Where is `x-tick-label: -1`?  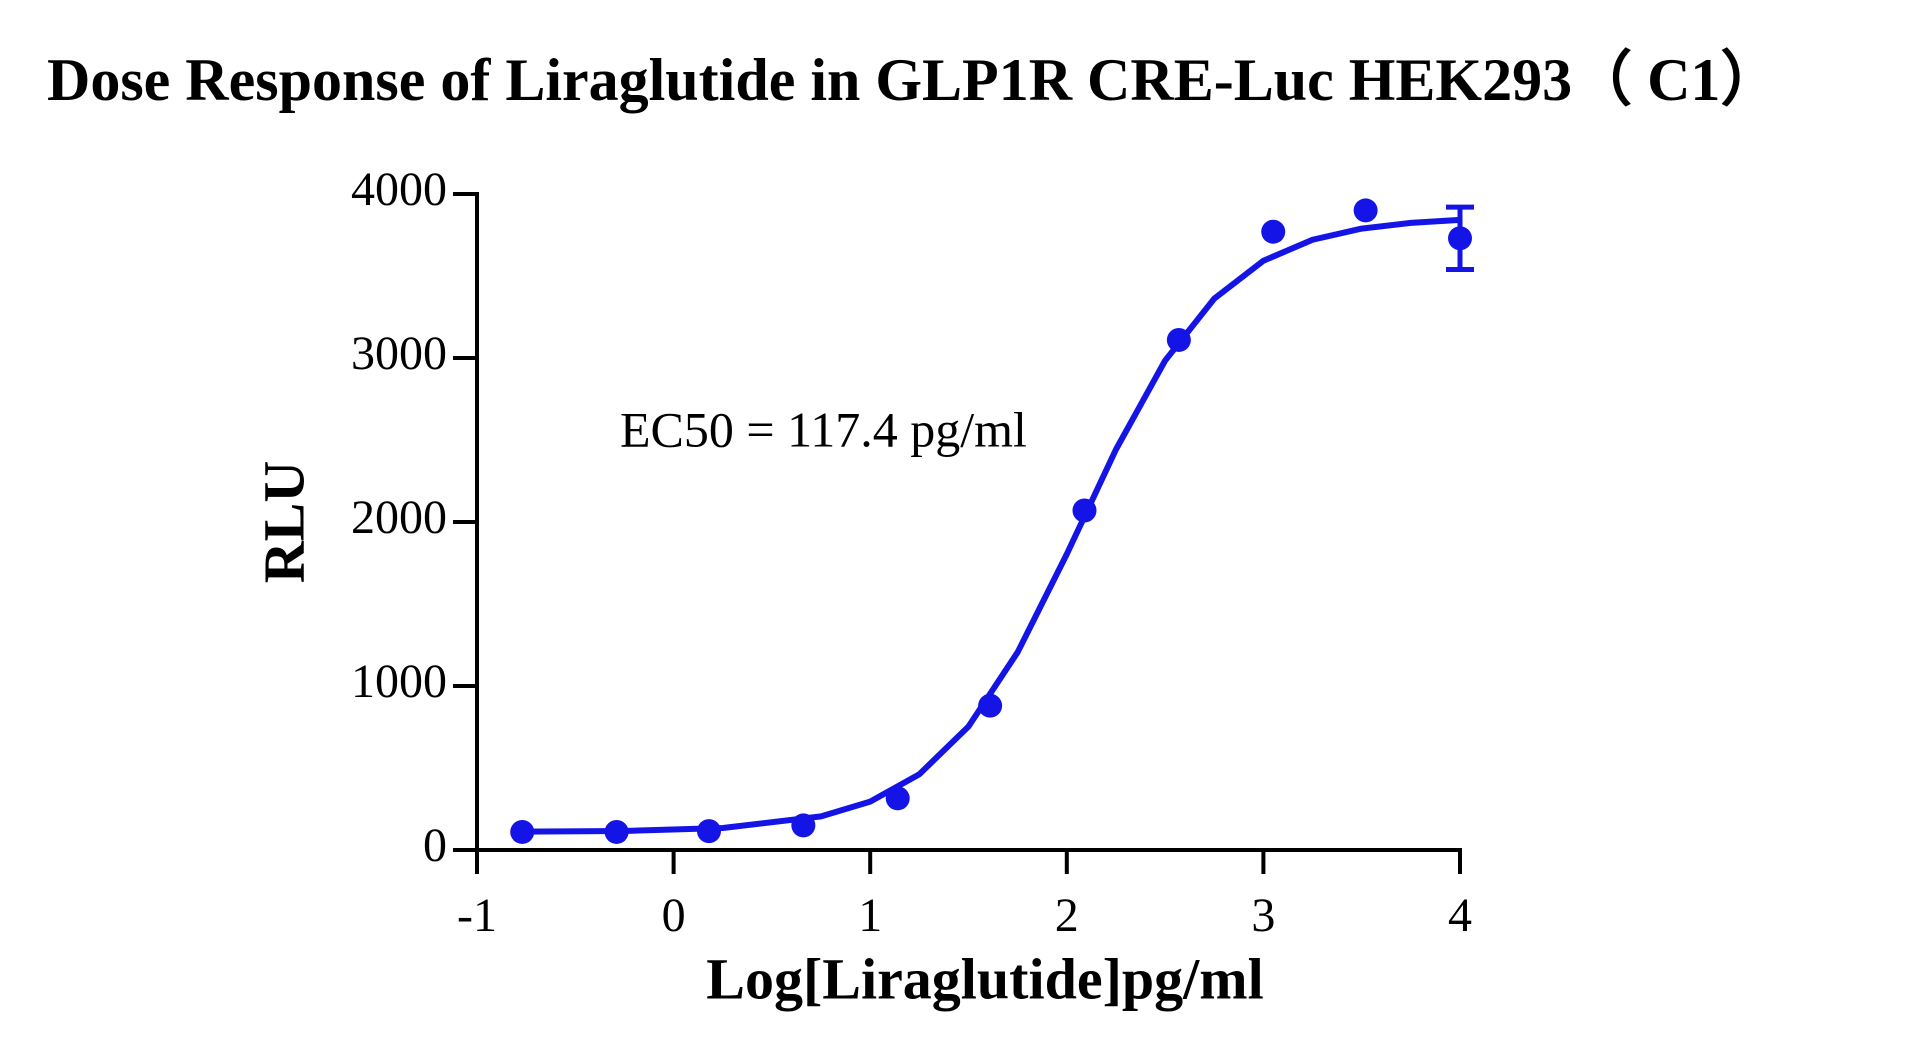
x-tick-label: -1 is located at coordinates (477, 915).